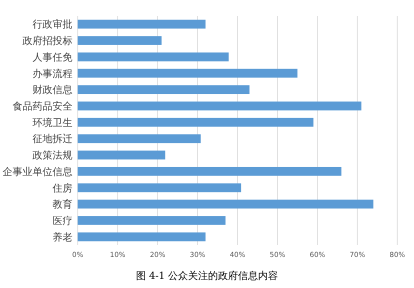 The height and width of the screenshot is (288, 414). I want to click on y-tick-label: 政策法规, so click(52, 156).